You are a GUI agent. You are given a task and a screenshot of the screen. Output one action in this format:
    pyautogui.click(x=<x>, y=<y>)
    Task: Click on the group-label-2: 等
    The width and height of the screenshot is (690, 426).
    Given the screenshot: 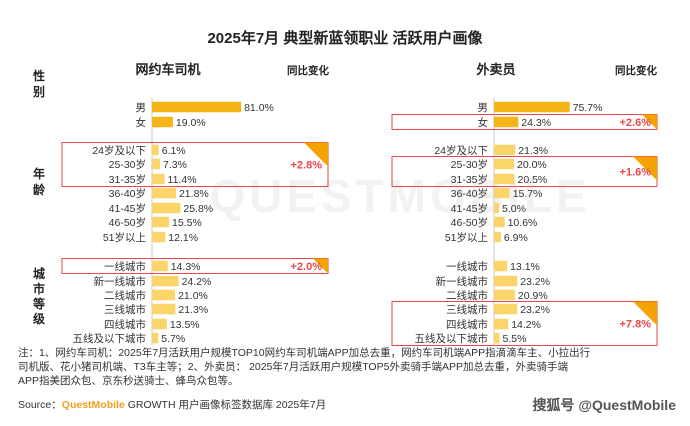 What is the action you would take?
    pyautogui.click(x=38, y=303)
    